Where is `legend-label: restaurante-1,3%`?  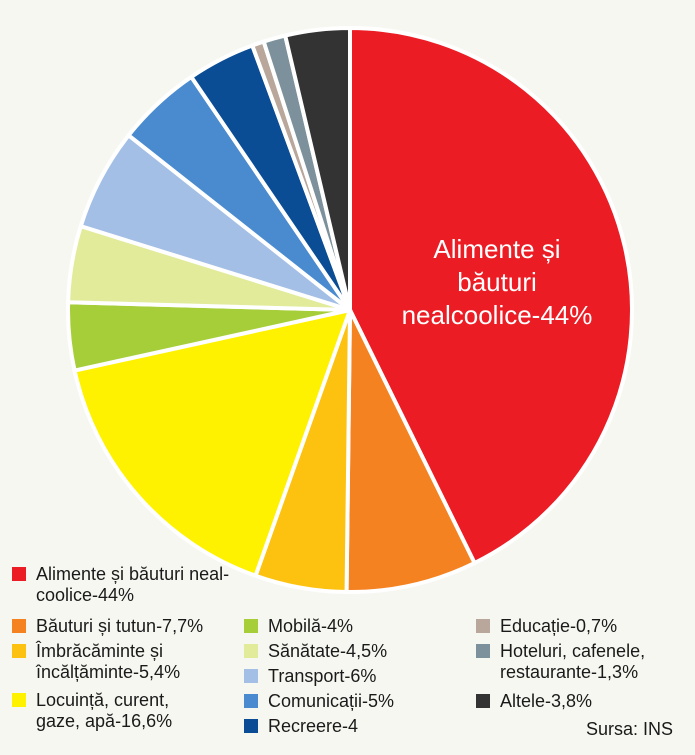
legend-label: restaurante-1,3% is located at coordinates (569, 672).